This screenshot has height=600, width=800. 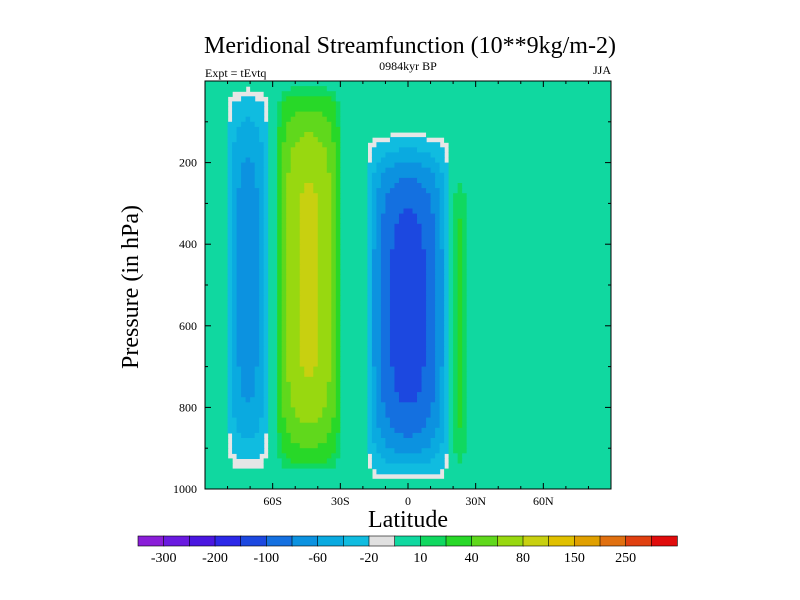 What do you see at coordinates (188, 326) in the screenshot?
I see `y-tick-label: 600` at bounding box center [188, 326].